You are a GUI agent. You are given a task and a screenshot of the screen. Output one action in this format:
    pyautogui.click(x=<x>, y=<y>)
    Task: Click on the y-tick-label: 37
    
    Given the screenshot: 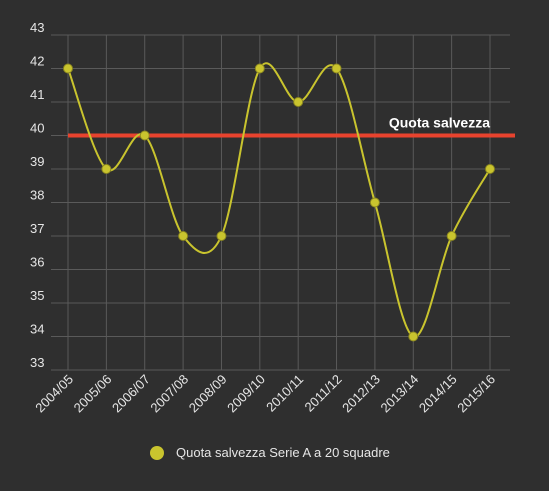 What is the action you would take?
    pyautogui.click(x=37, y=228)
    